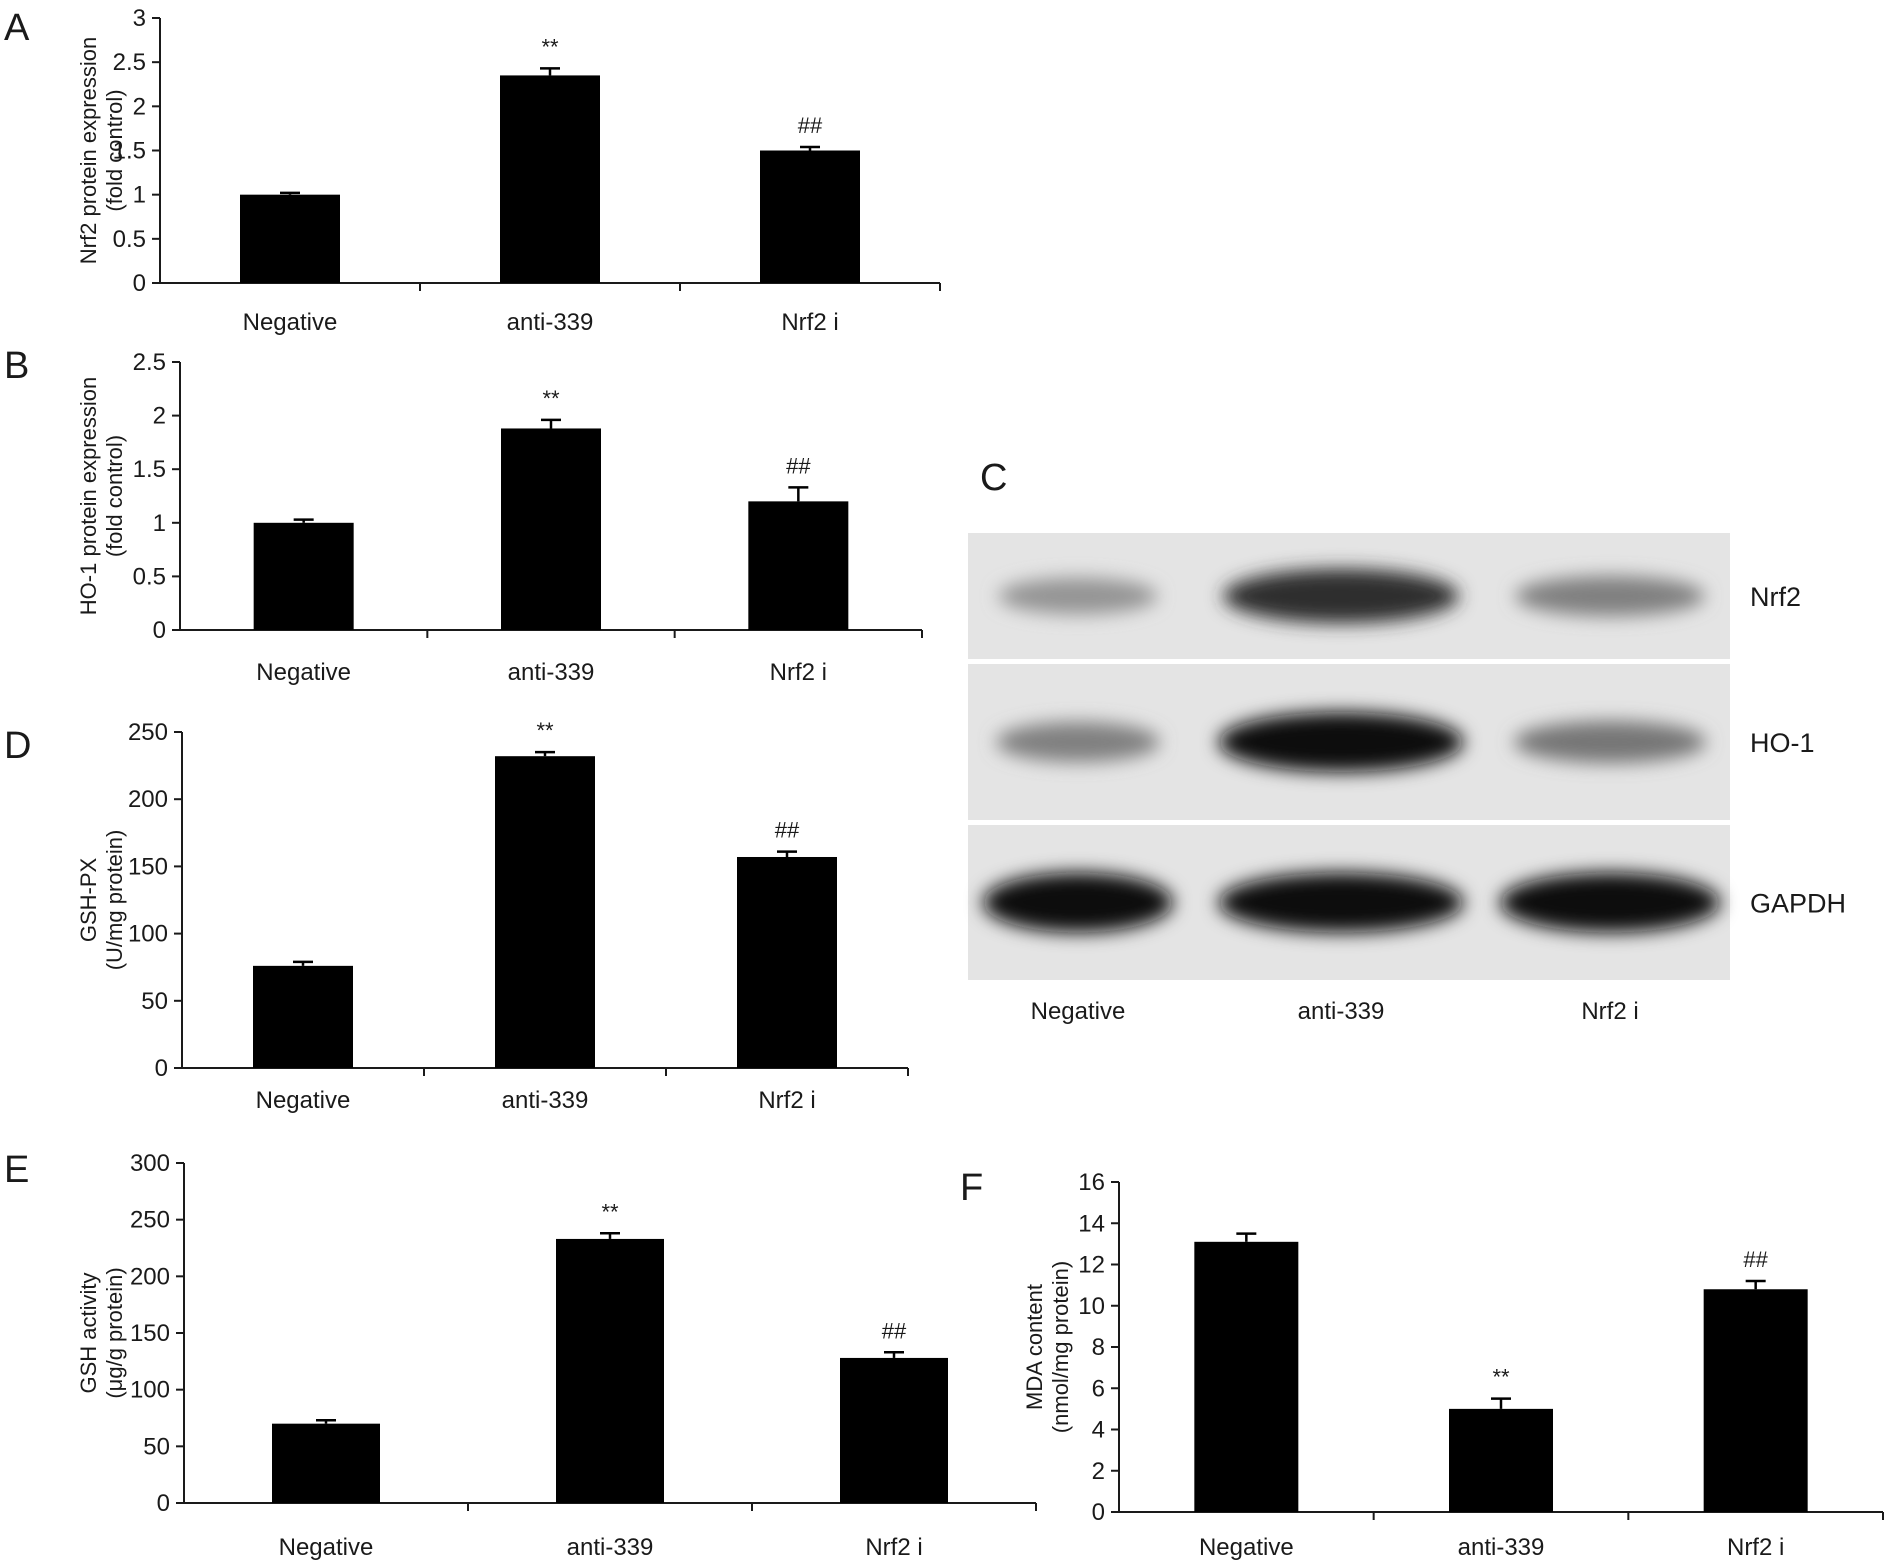 Image resolution: width=1888 pixels, height=1568 pixels. I want to click on panel-letter-e: E, so click(16, 1170).